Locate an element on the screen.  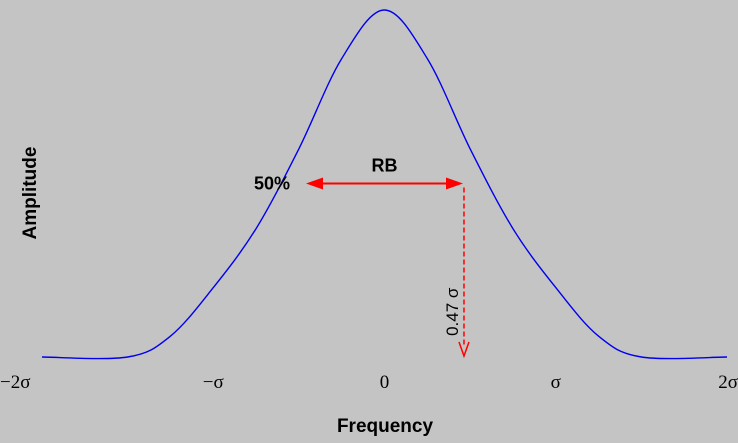
x-tick-label: 2σ is located at coordinates (728, 382).